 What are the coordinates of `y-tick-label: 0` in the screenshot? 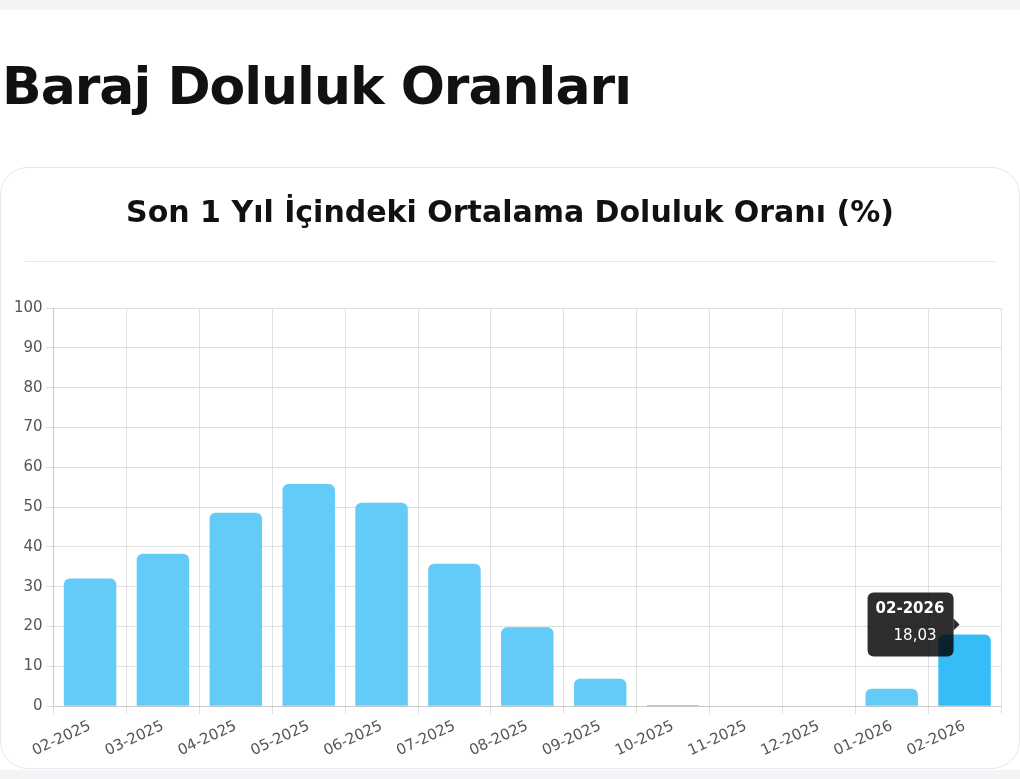 It's located at (38, 705).